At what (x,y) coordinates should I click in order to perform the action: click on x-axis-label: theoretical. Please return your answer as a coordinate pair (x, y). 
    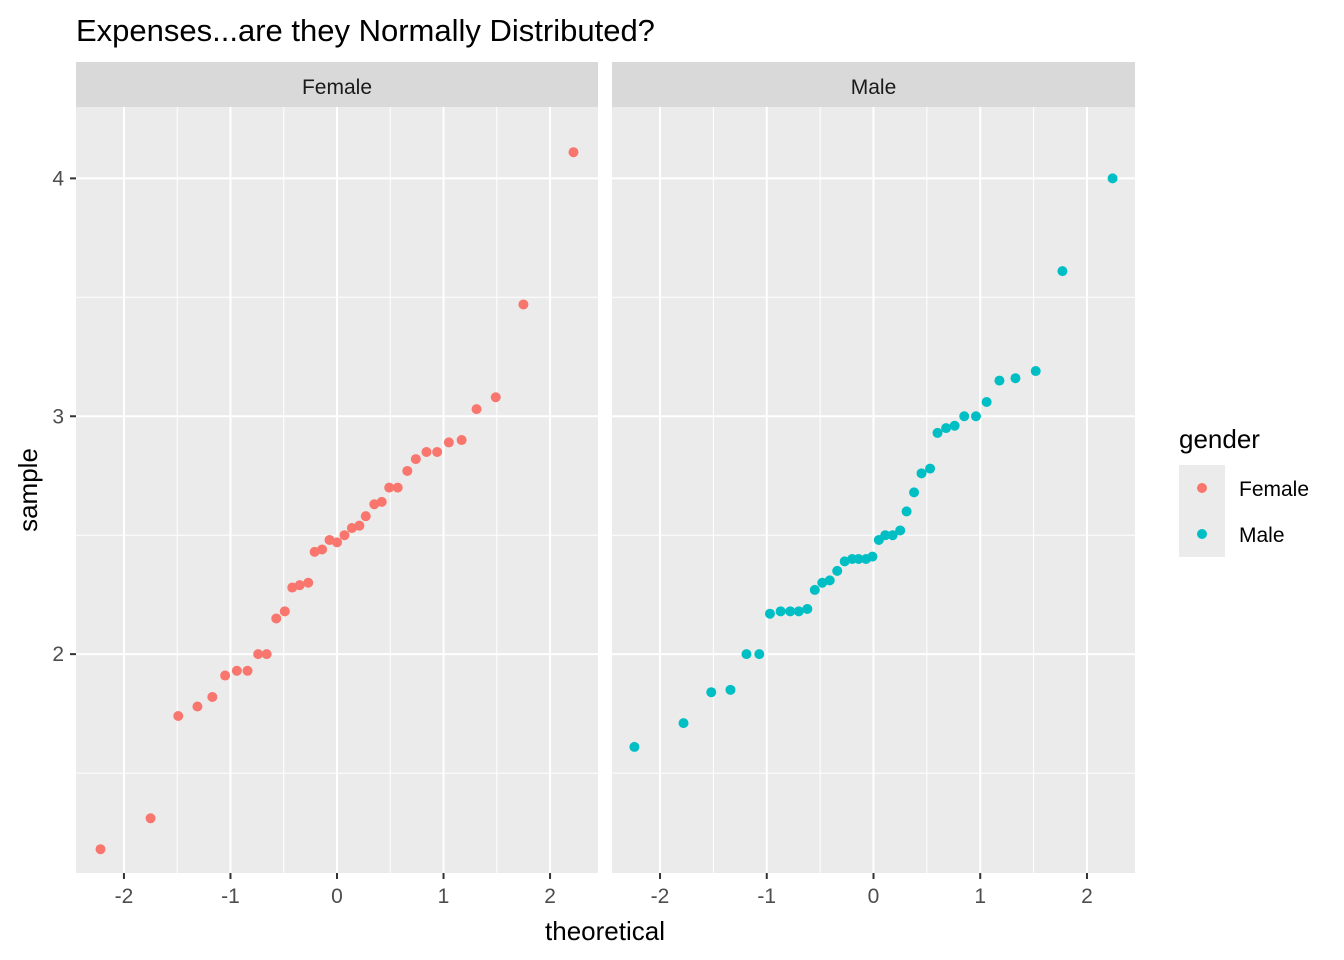
    Looking at the image, I should click on (605, 931).